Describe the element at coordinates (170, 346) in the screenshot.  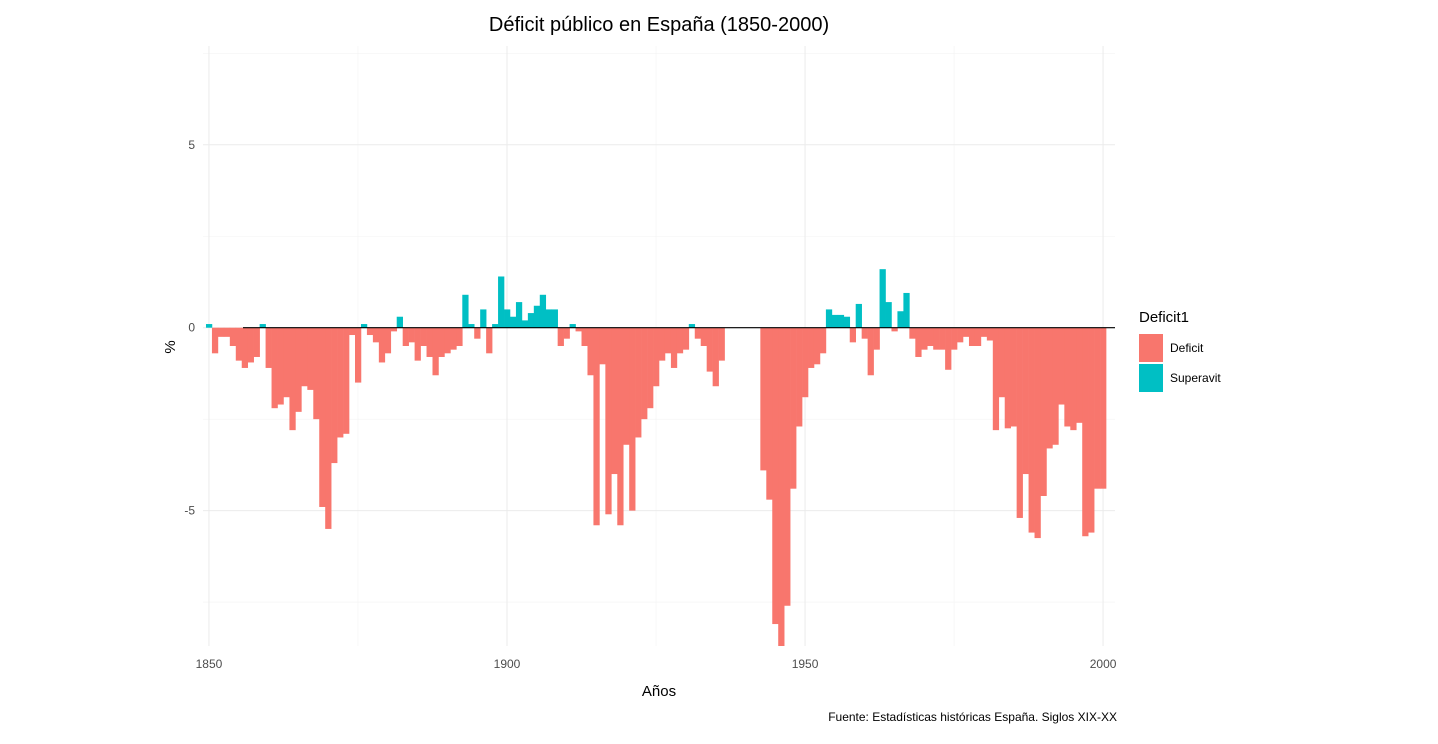
I see `y-axis-title: %` at that location.